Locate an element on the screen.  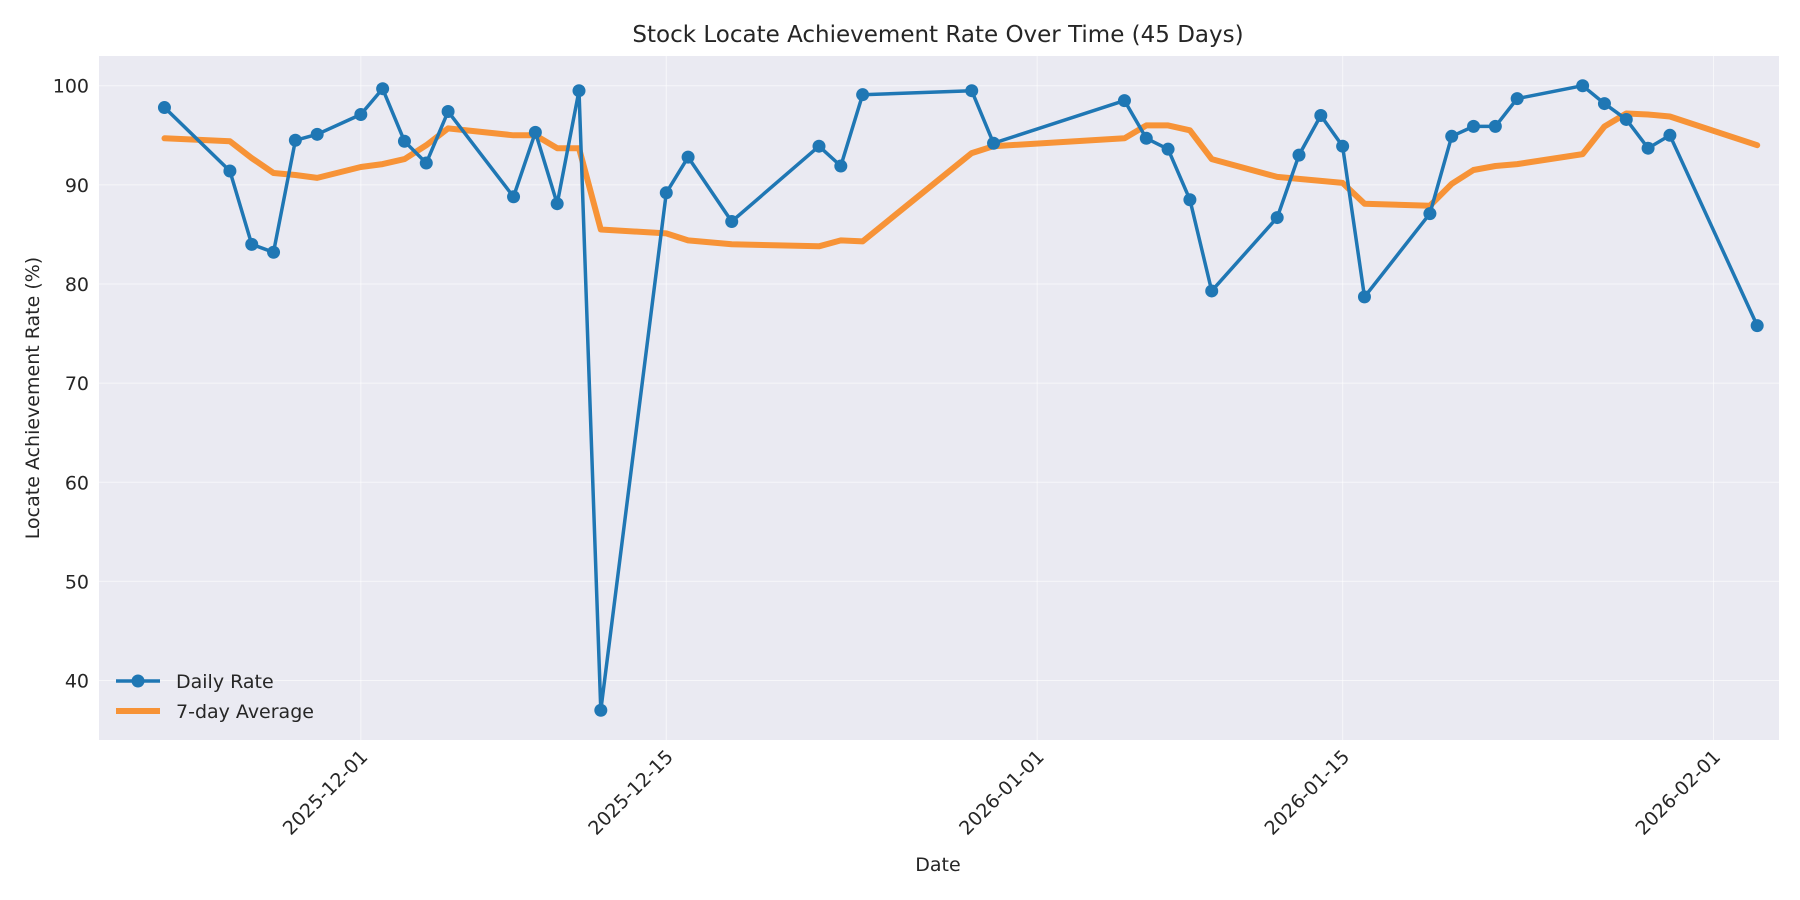
x-tick-label: 2026-01-15 is located at coordinates (1308, 793).